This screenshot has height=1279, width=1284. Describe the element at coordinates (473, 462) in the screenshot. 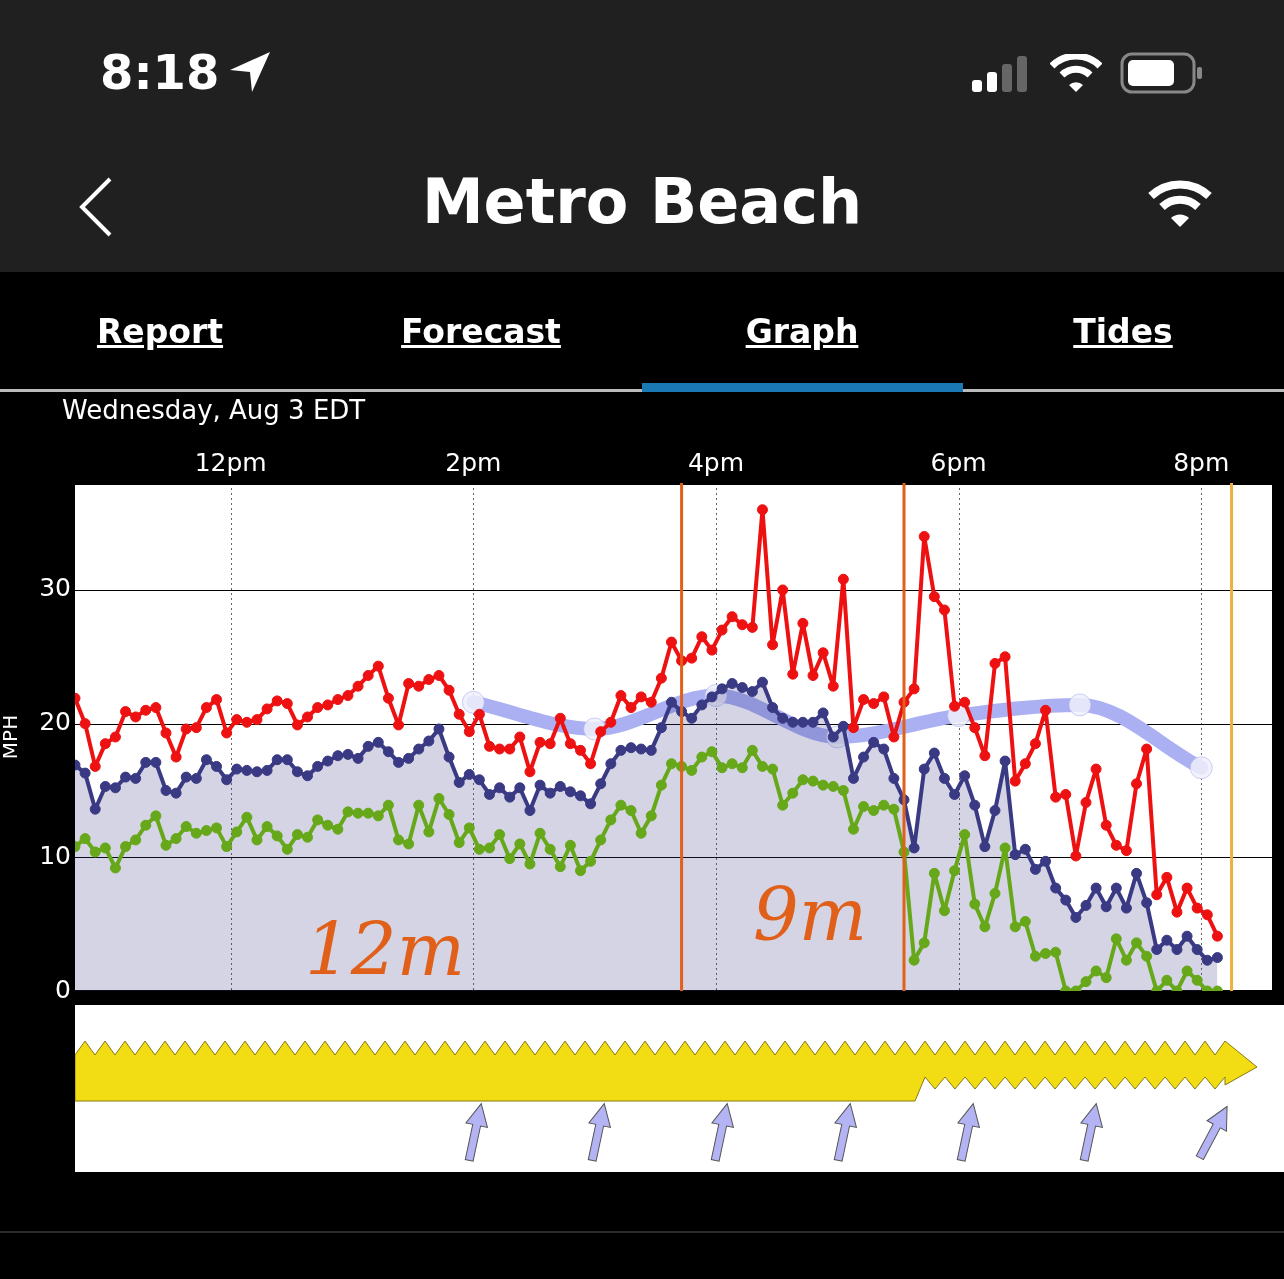

I see `x-tick-label: 2pm` at that location.